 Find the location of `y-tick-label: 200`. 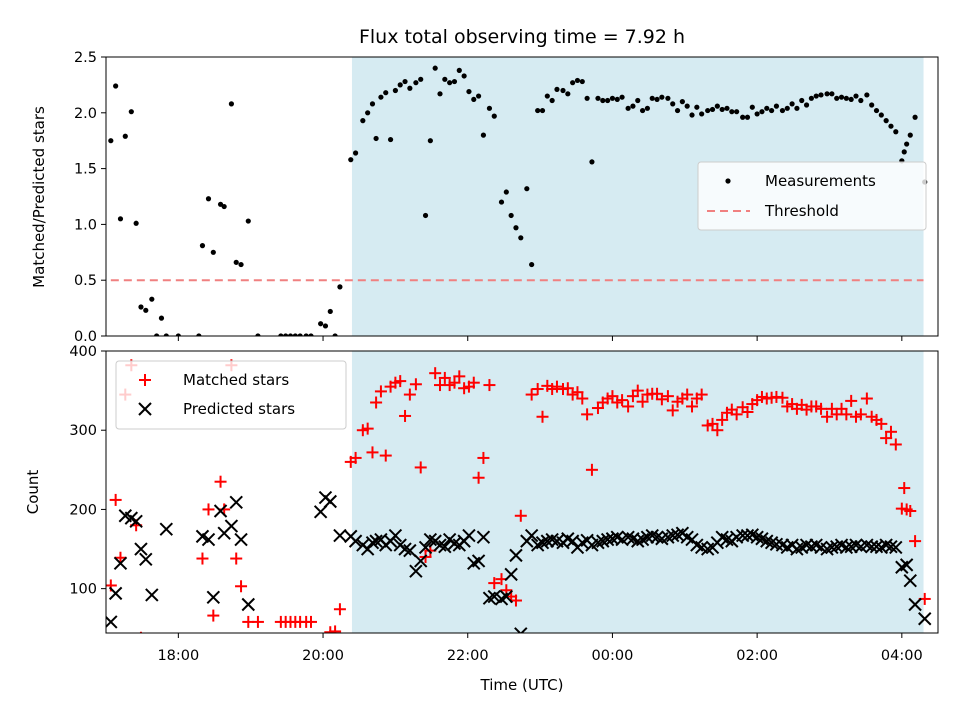

y-tick-label: 200 is located at coordinates (83, 510).